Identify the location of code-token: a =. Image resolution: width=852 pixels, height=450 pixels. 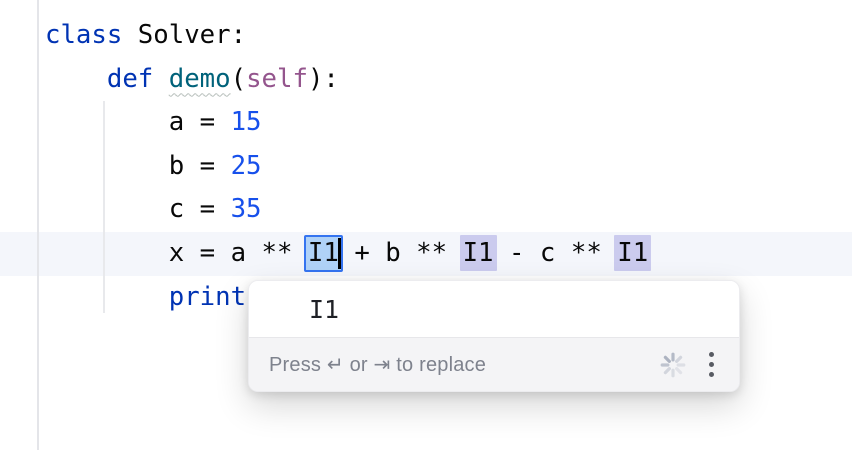
(138, 122).